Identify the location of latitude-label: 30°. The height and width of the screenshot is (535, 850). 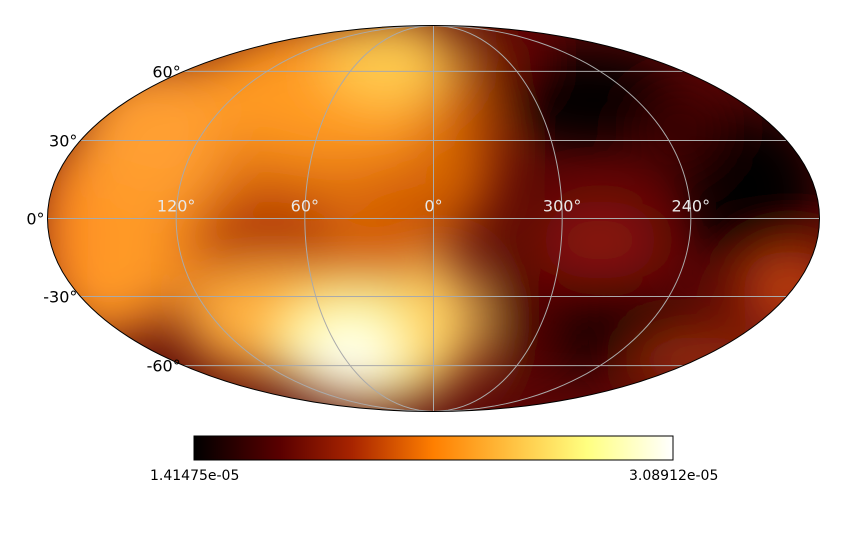
(63, 141).